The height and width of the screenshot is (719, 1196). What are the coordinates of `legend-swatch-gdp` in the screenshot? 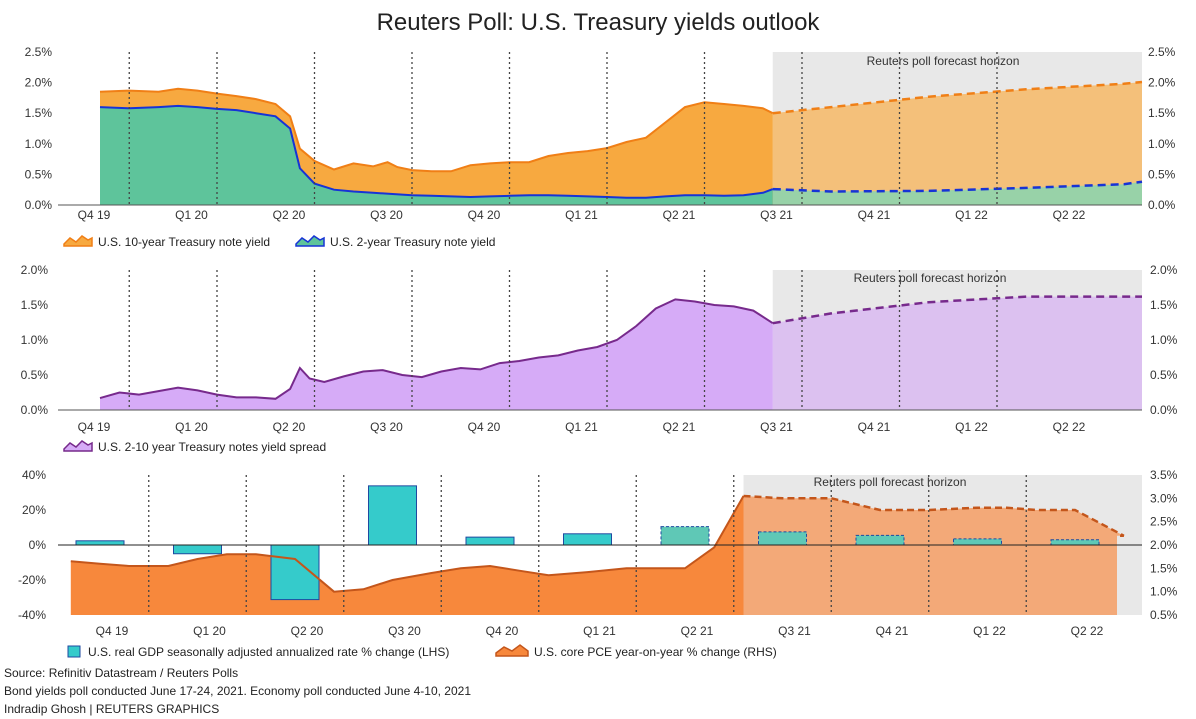 It's located at (74, 651).